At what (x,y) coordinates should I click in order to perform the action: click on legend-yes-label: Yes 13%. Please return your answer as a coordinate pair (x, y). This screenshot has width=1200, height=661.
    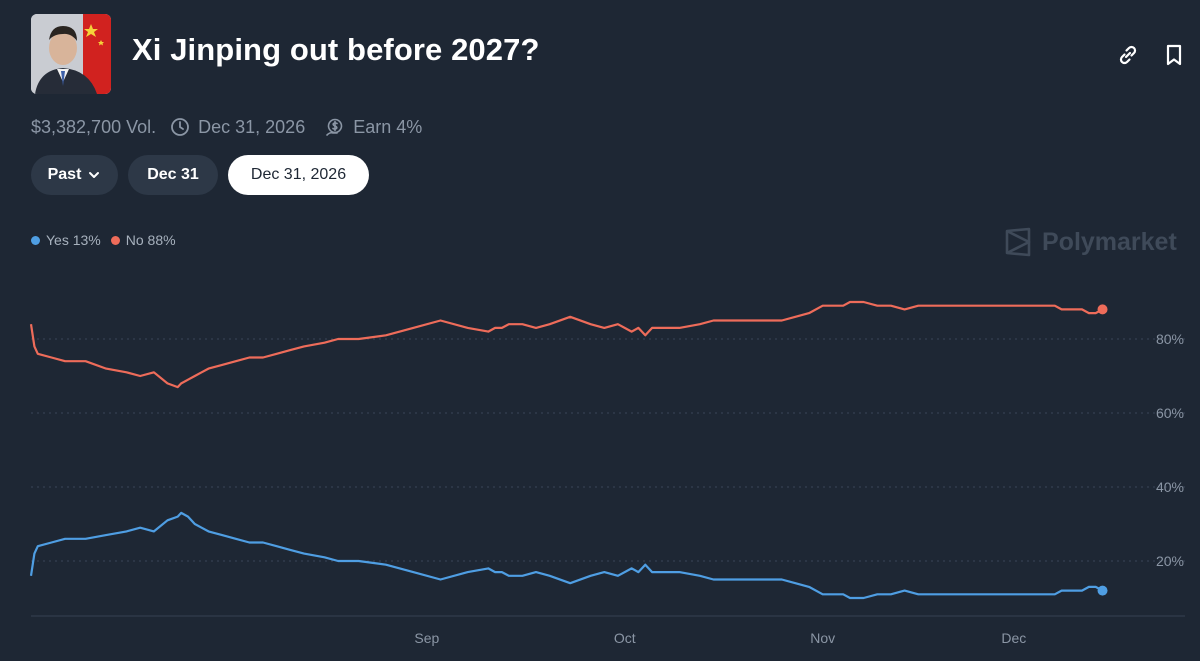
    Looking at the image, I should click on (73, 240).